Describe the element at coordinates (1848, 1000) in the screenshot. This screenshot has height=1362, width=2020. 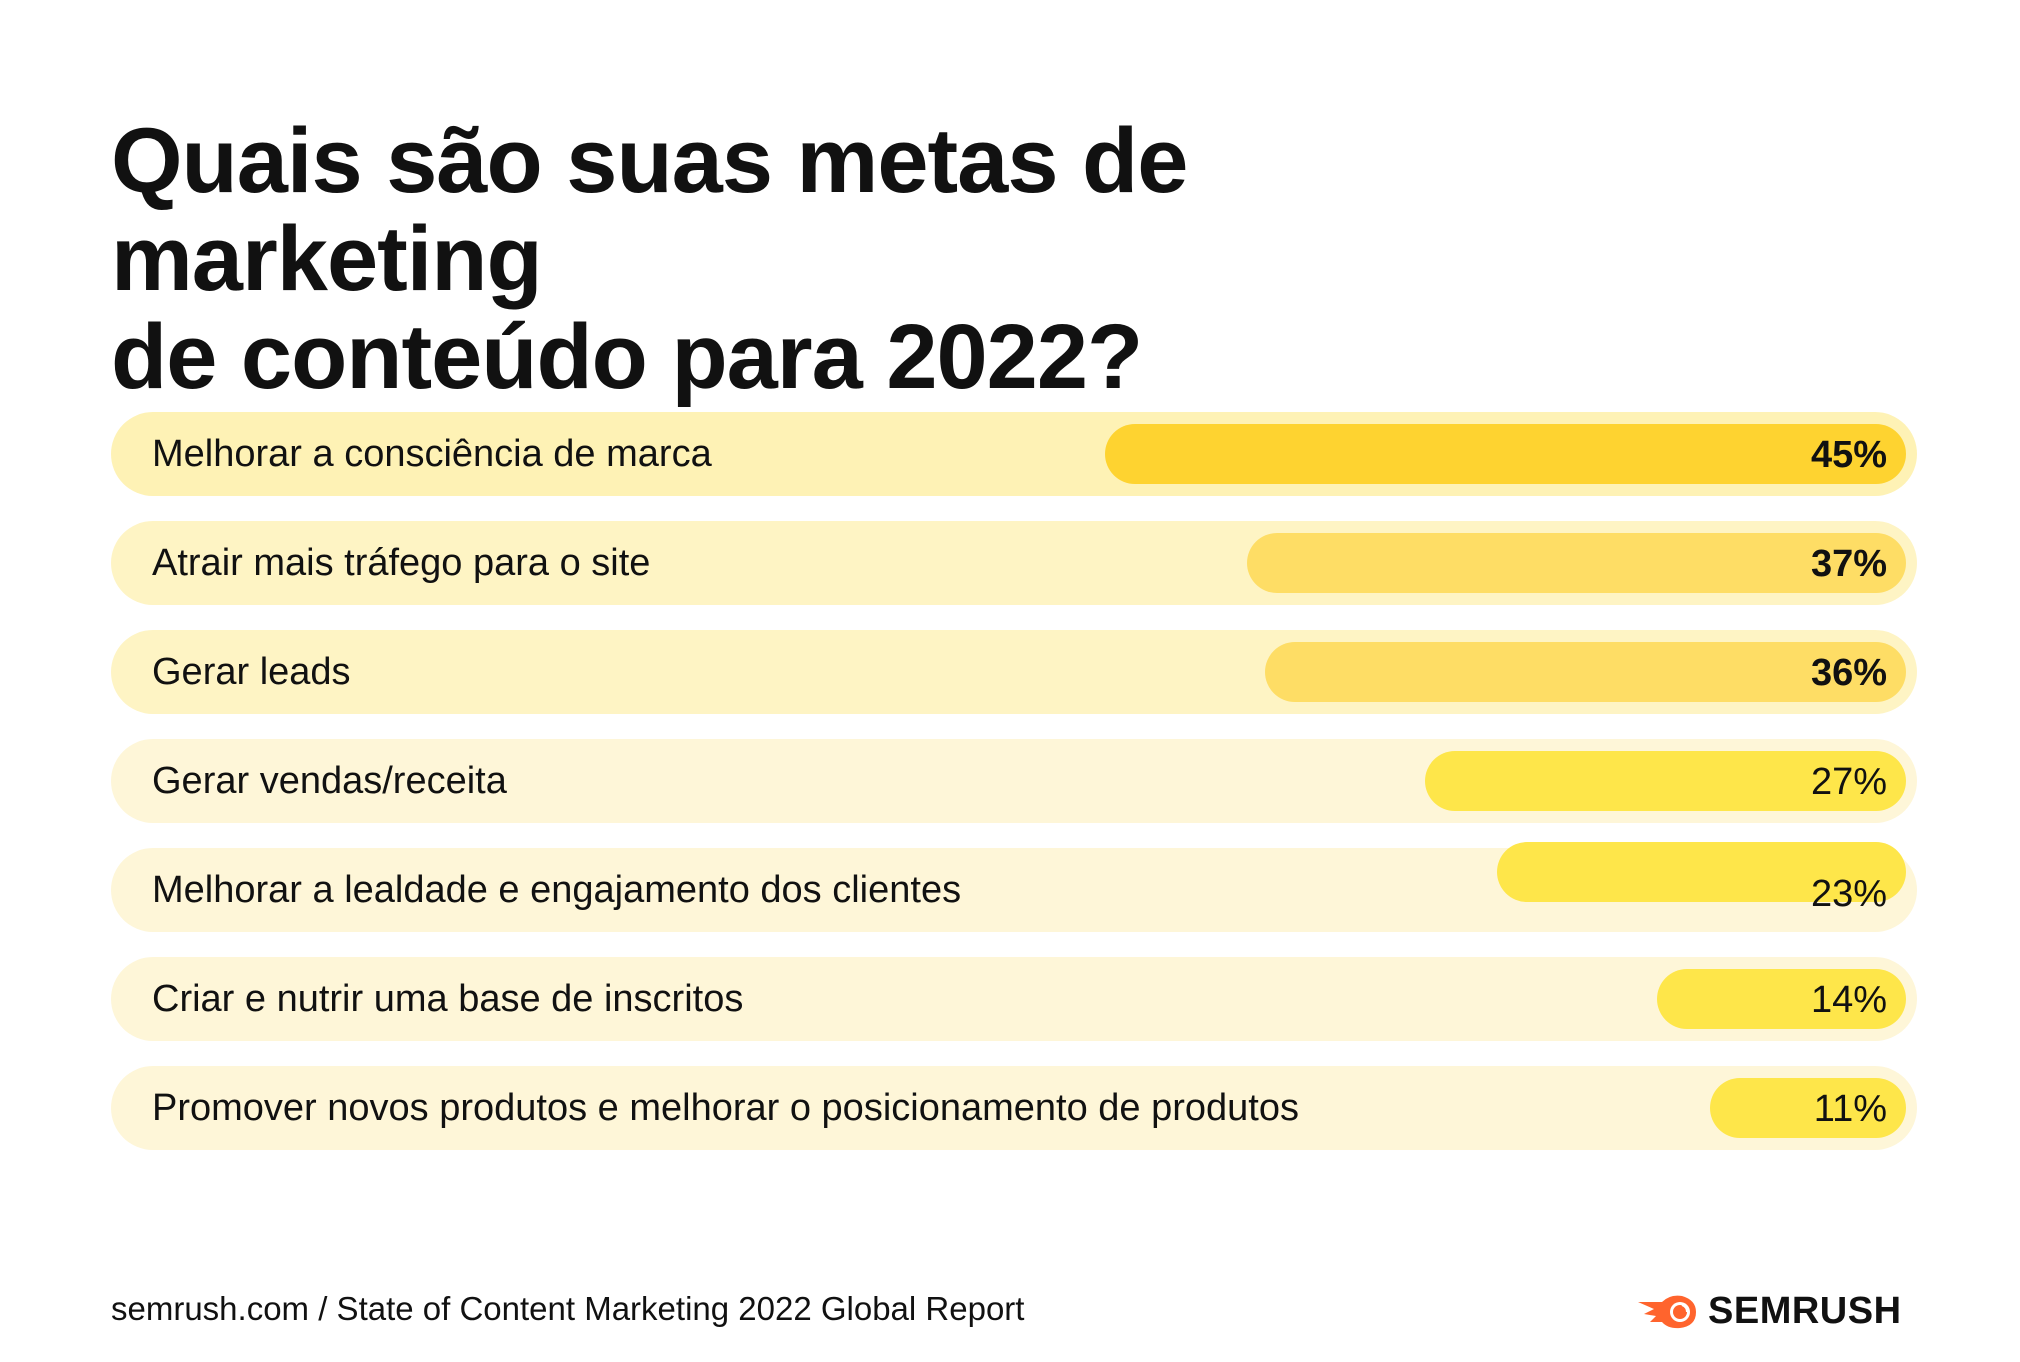
I see `value-label: 14%` at that location.